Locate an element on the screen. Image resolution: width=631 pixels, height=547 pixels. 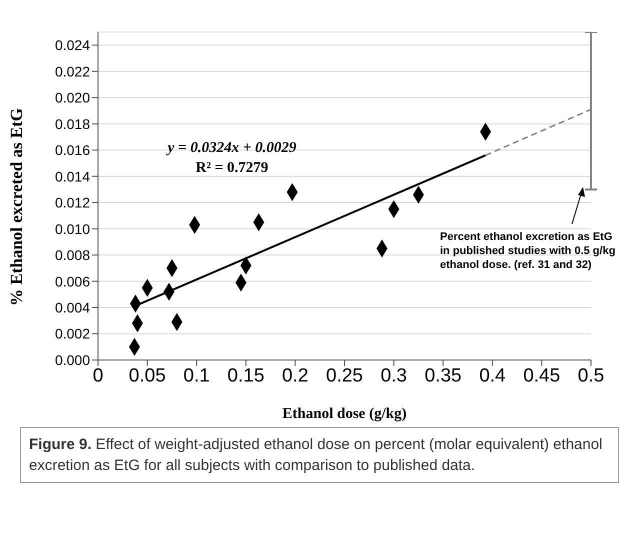
x-tick-label: 0.05 is located at coordinates (147, 375).